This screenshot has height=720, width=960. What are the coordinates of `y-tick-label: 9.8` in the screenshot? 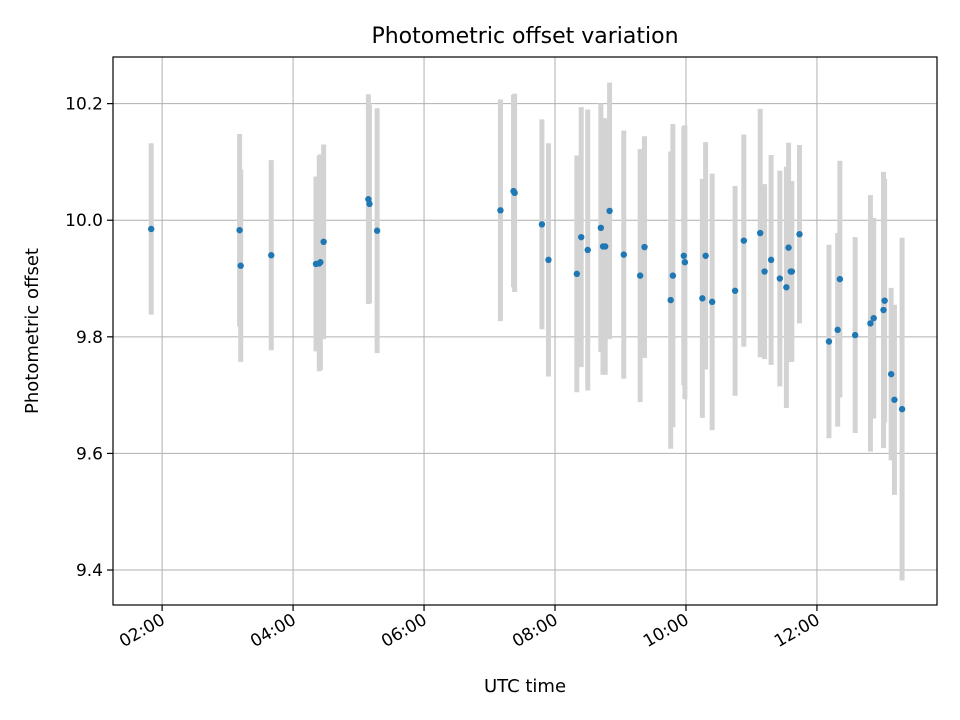 It's located at (89, 338).